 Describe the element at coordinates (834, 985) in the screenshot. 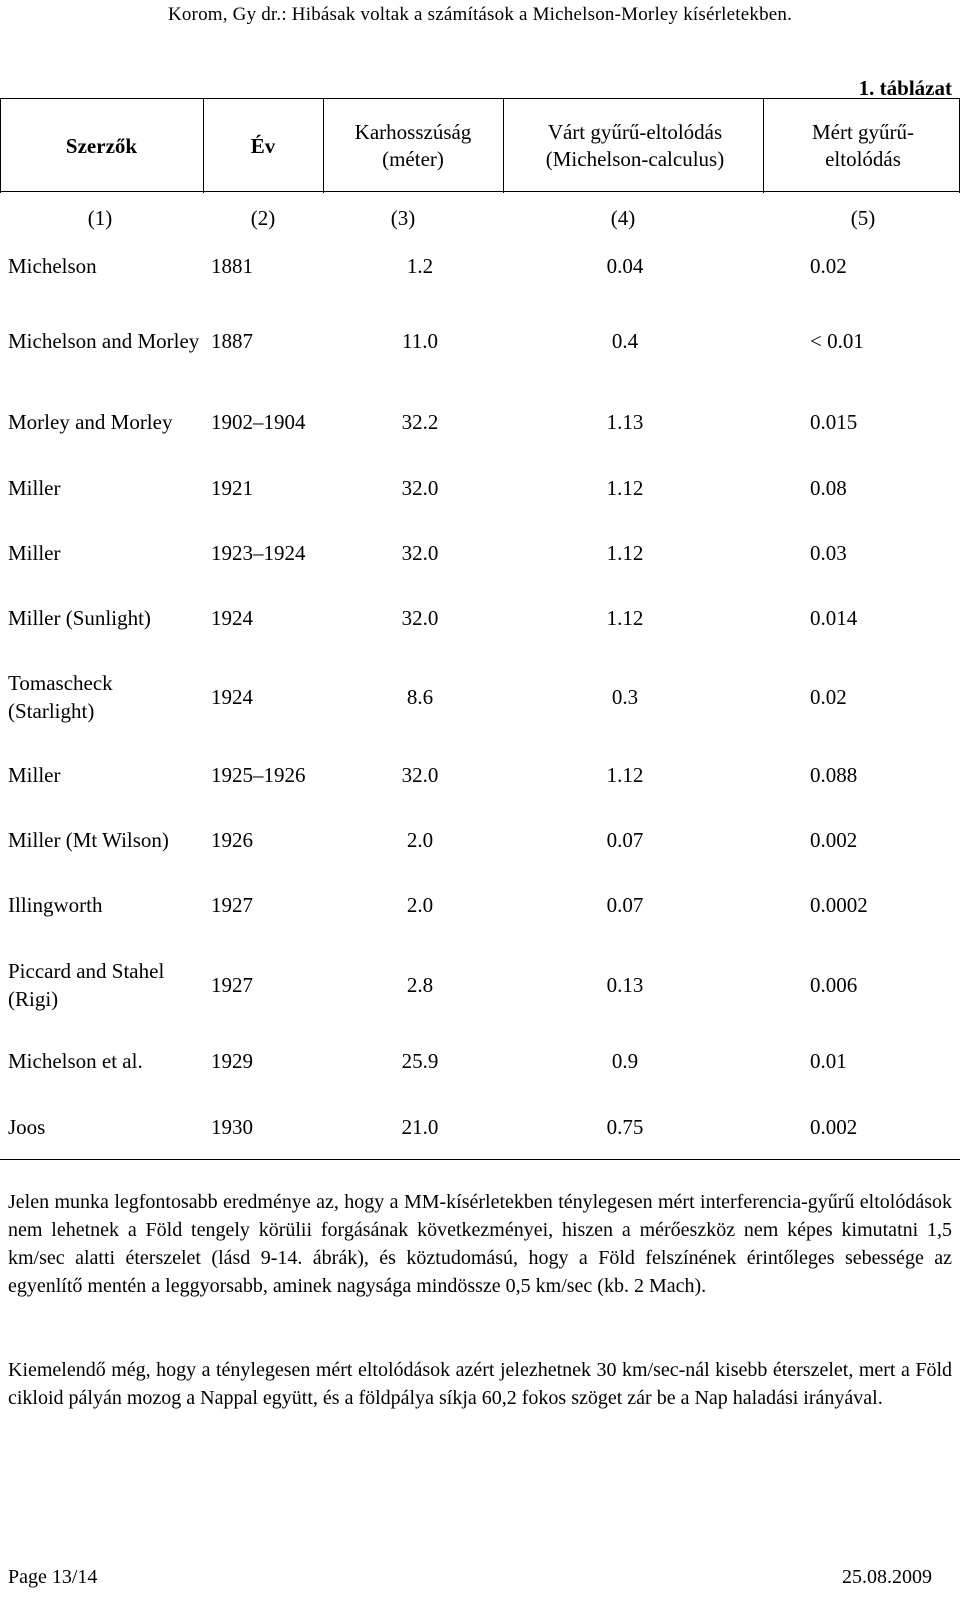

I see `cell-measured-shift: 0.006` at that location.